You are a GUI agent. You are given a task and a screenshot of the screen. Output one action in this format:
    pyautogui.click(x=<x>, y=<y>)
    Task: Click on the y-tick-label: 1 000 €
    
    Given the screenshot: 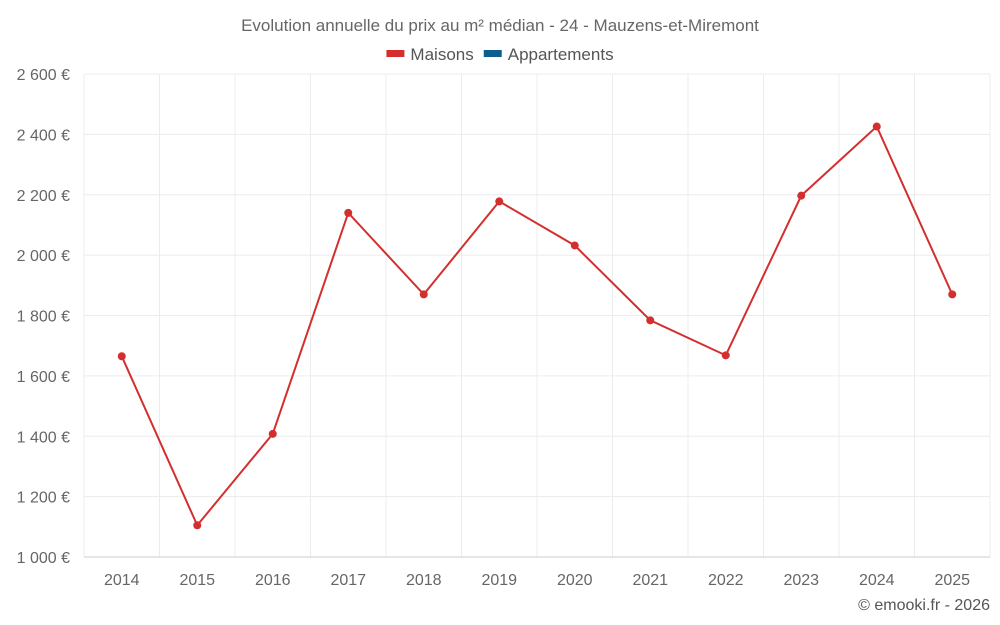 What is the action you would take?
    pyautogui.click(x=43, y=558)
    